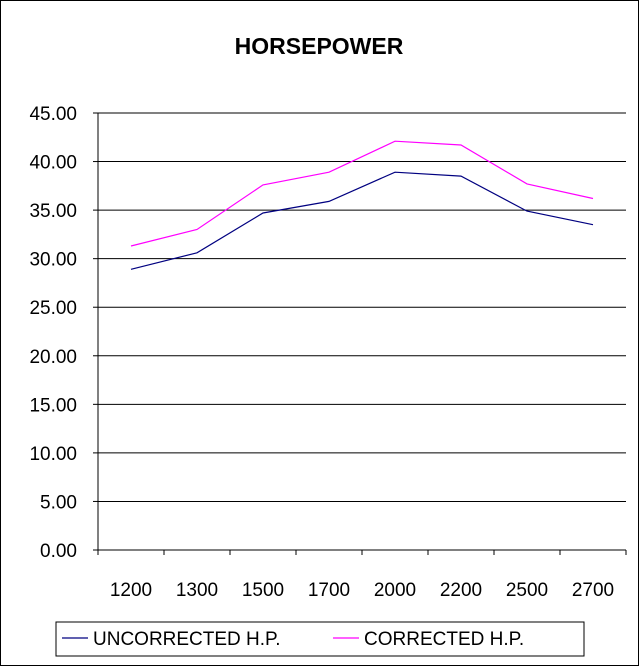 The width and height of the screenshot is (639, 666). I want to click on x-tick-label: 2700, so click(593, 590).